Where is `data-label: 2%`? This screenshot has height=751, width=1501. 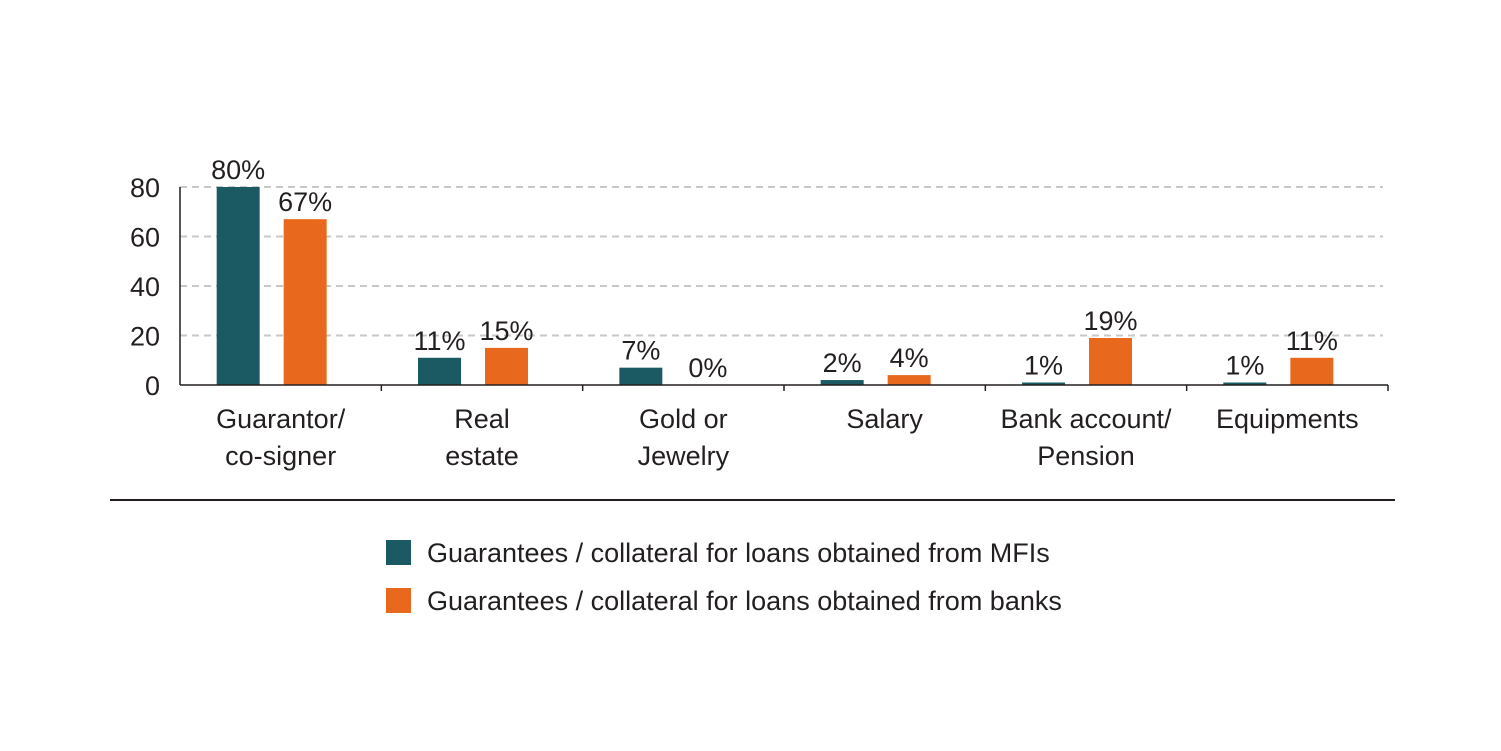 data-label: 2% is located at coordinates (842, 363).